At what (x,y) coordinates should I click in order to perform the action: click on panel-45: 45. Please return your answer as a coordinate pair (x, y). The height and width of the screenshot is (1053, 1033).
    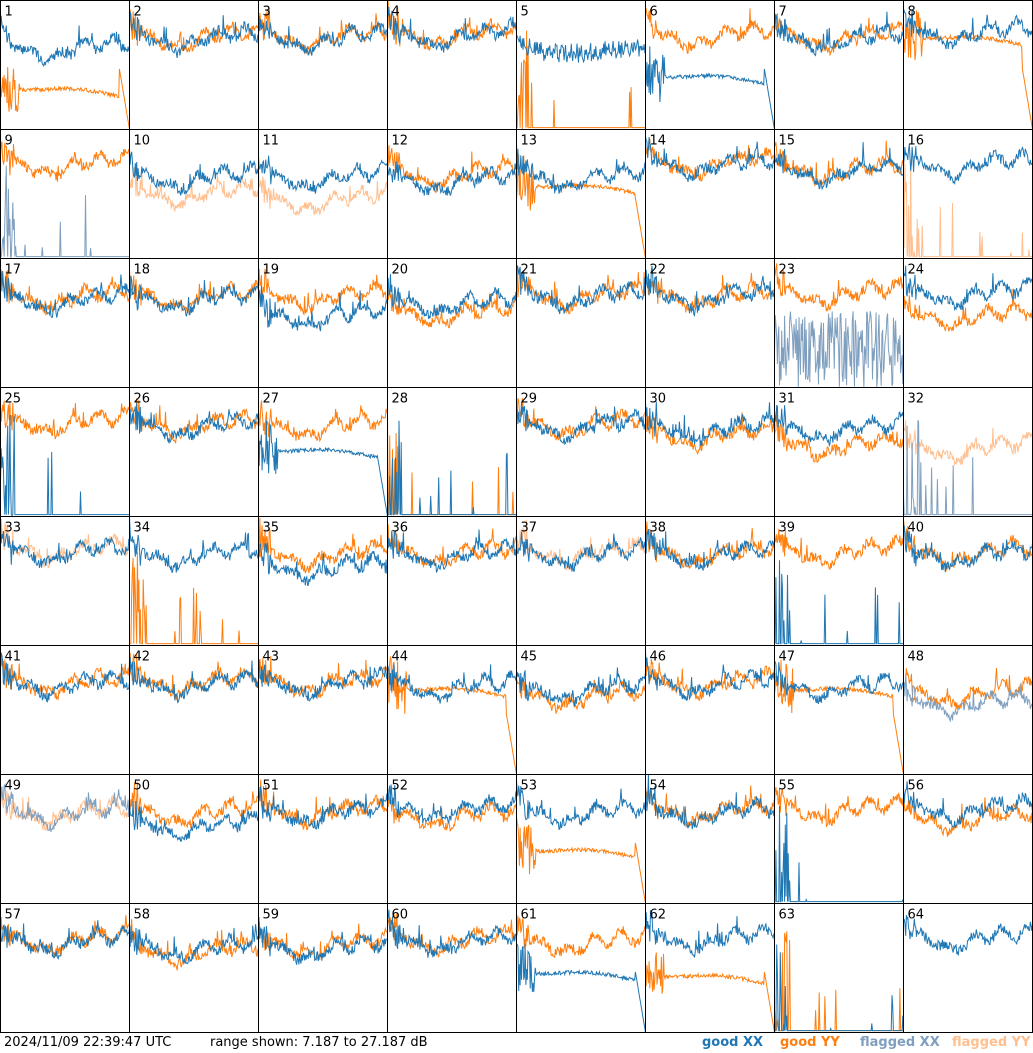
    Looking at the image, I should click on (581, 710).